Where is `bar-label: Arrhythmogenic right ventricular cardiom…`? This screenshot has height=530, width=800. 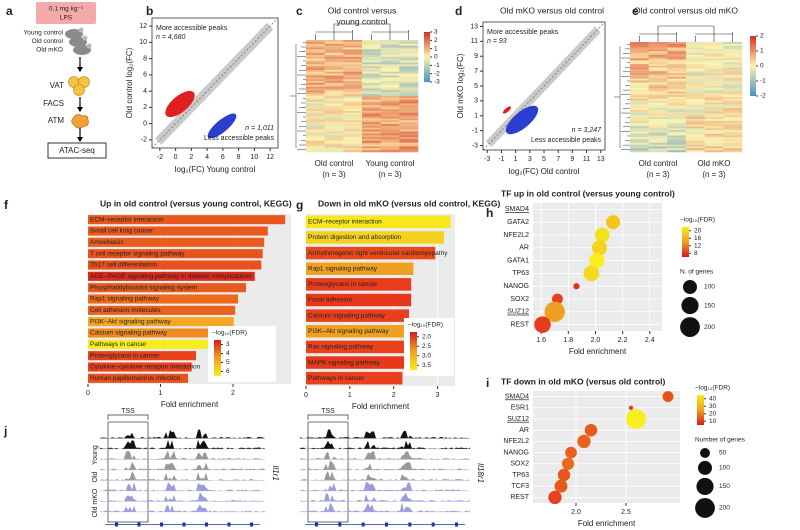
bar-label: Arrhythmogenic right ventricular cardiom… is located at coordinates (378, 253).